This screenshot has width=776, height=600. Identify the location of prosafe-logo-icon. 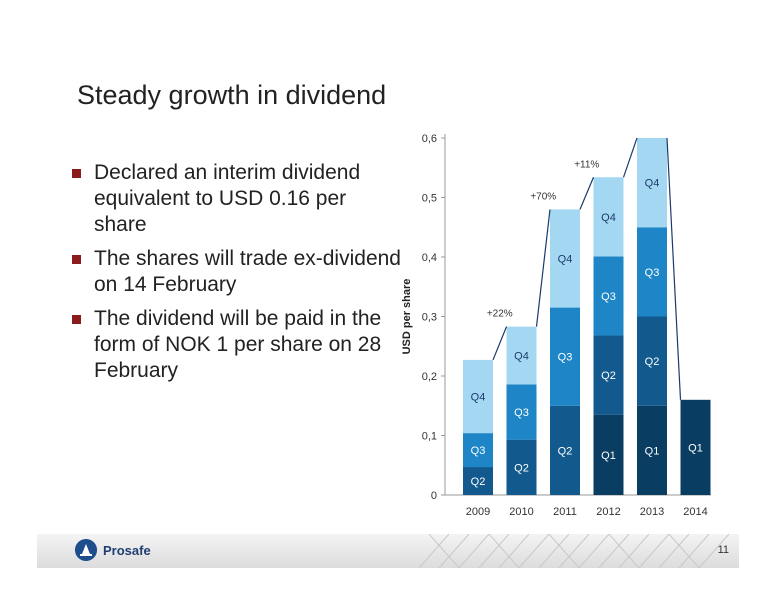
(86, 550).